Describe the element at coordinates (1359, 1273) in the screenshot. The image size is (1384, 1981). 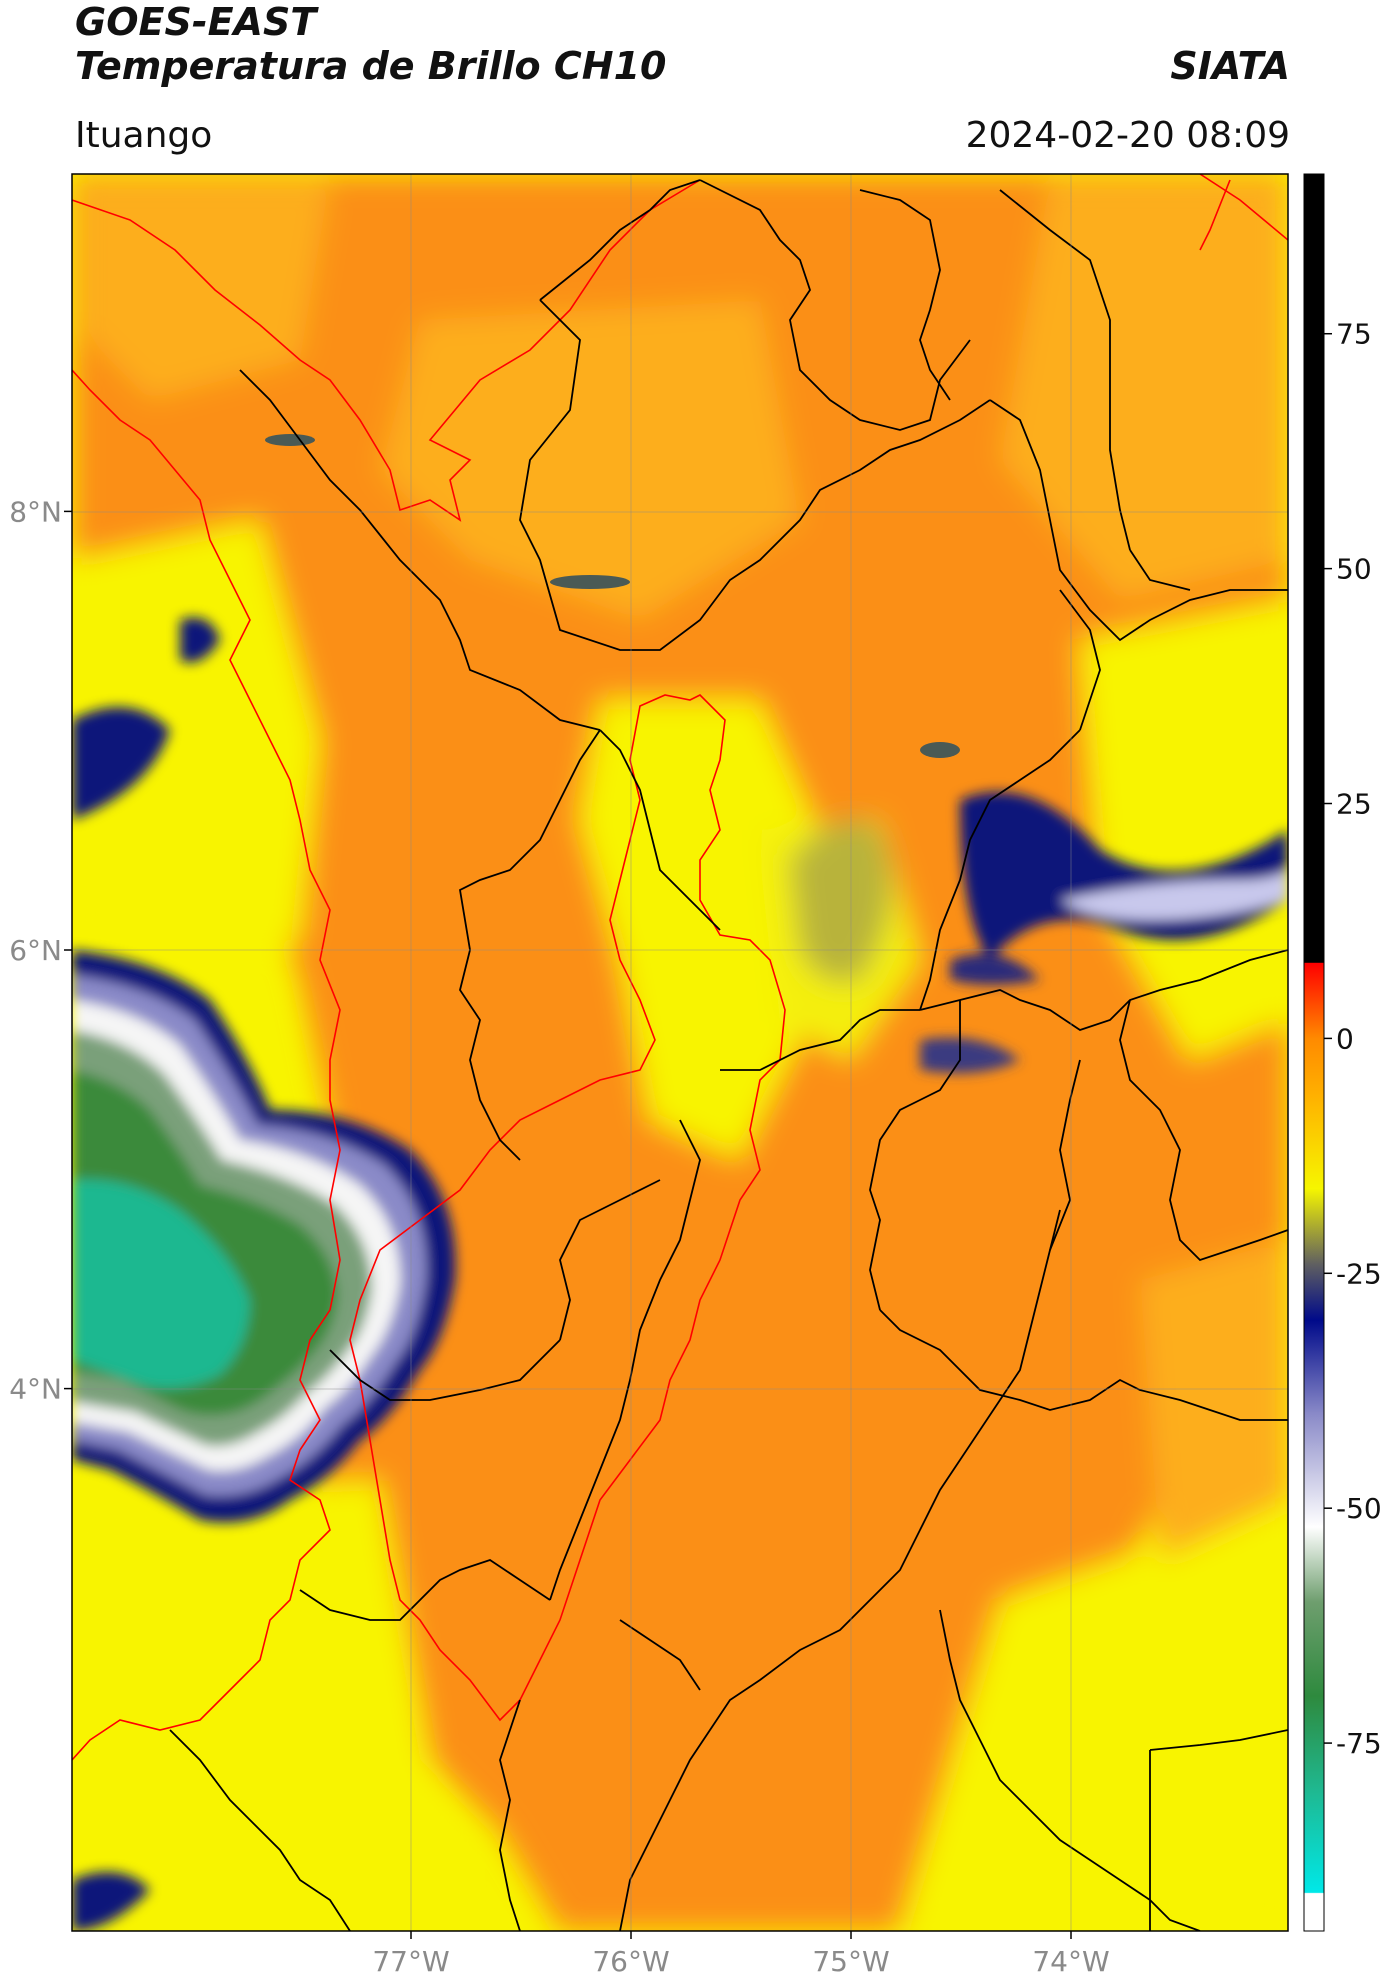
I see `colorbar-tick-label: -25` at that location.